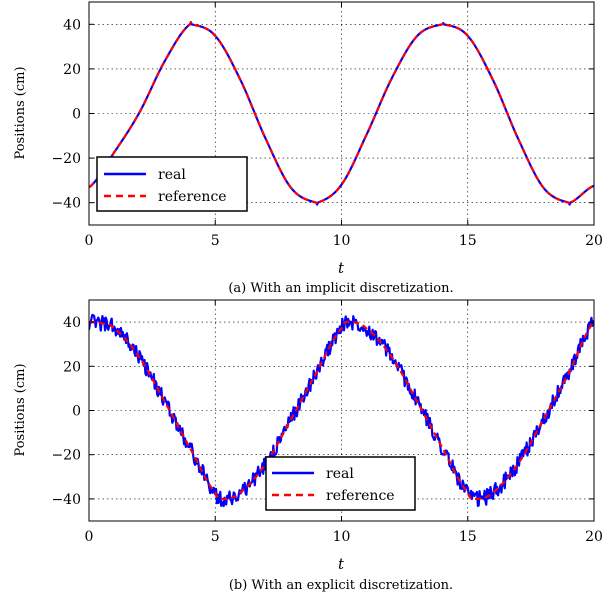  Describe the element at coordinates (341, 585) in the screenshot. I see `caption-b: (b) With an explicit discretization.` at that location.